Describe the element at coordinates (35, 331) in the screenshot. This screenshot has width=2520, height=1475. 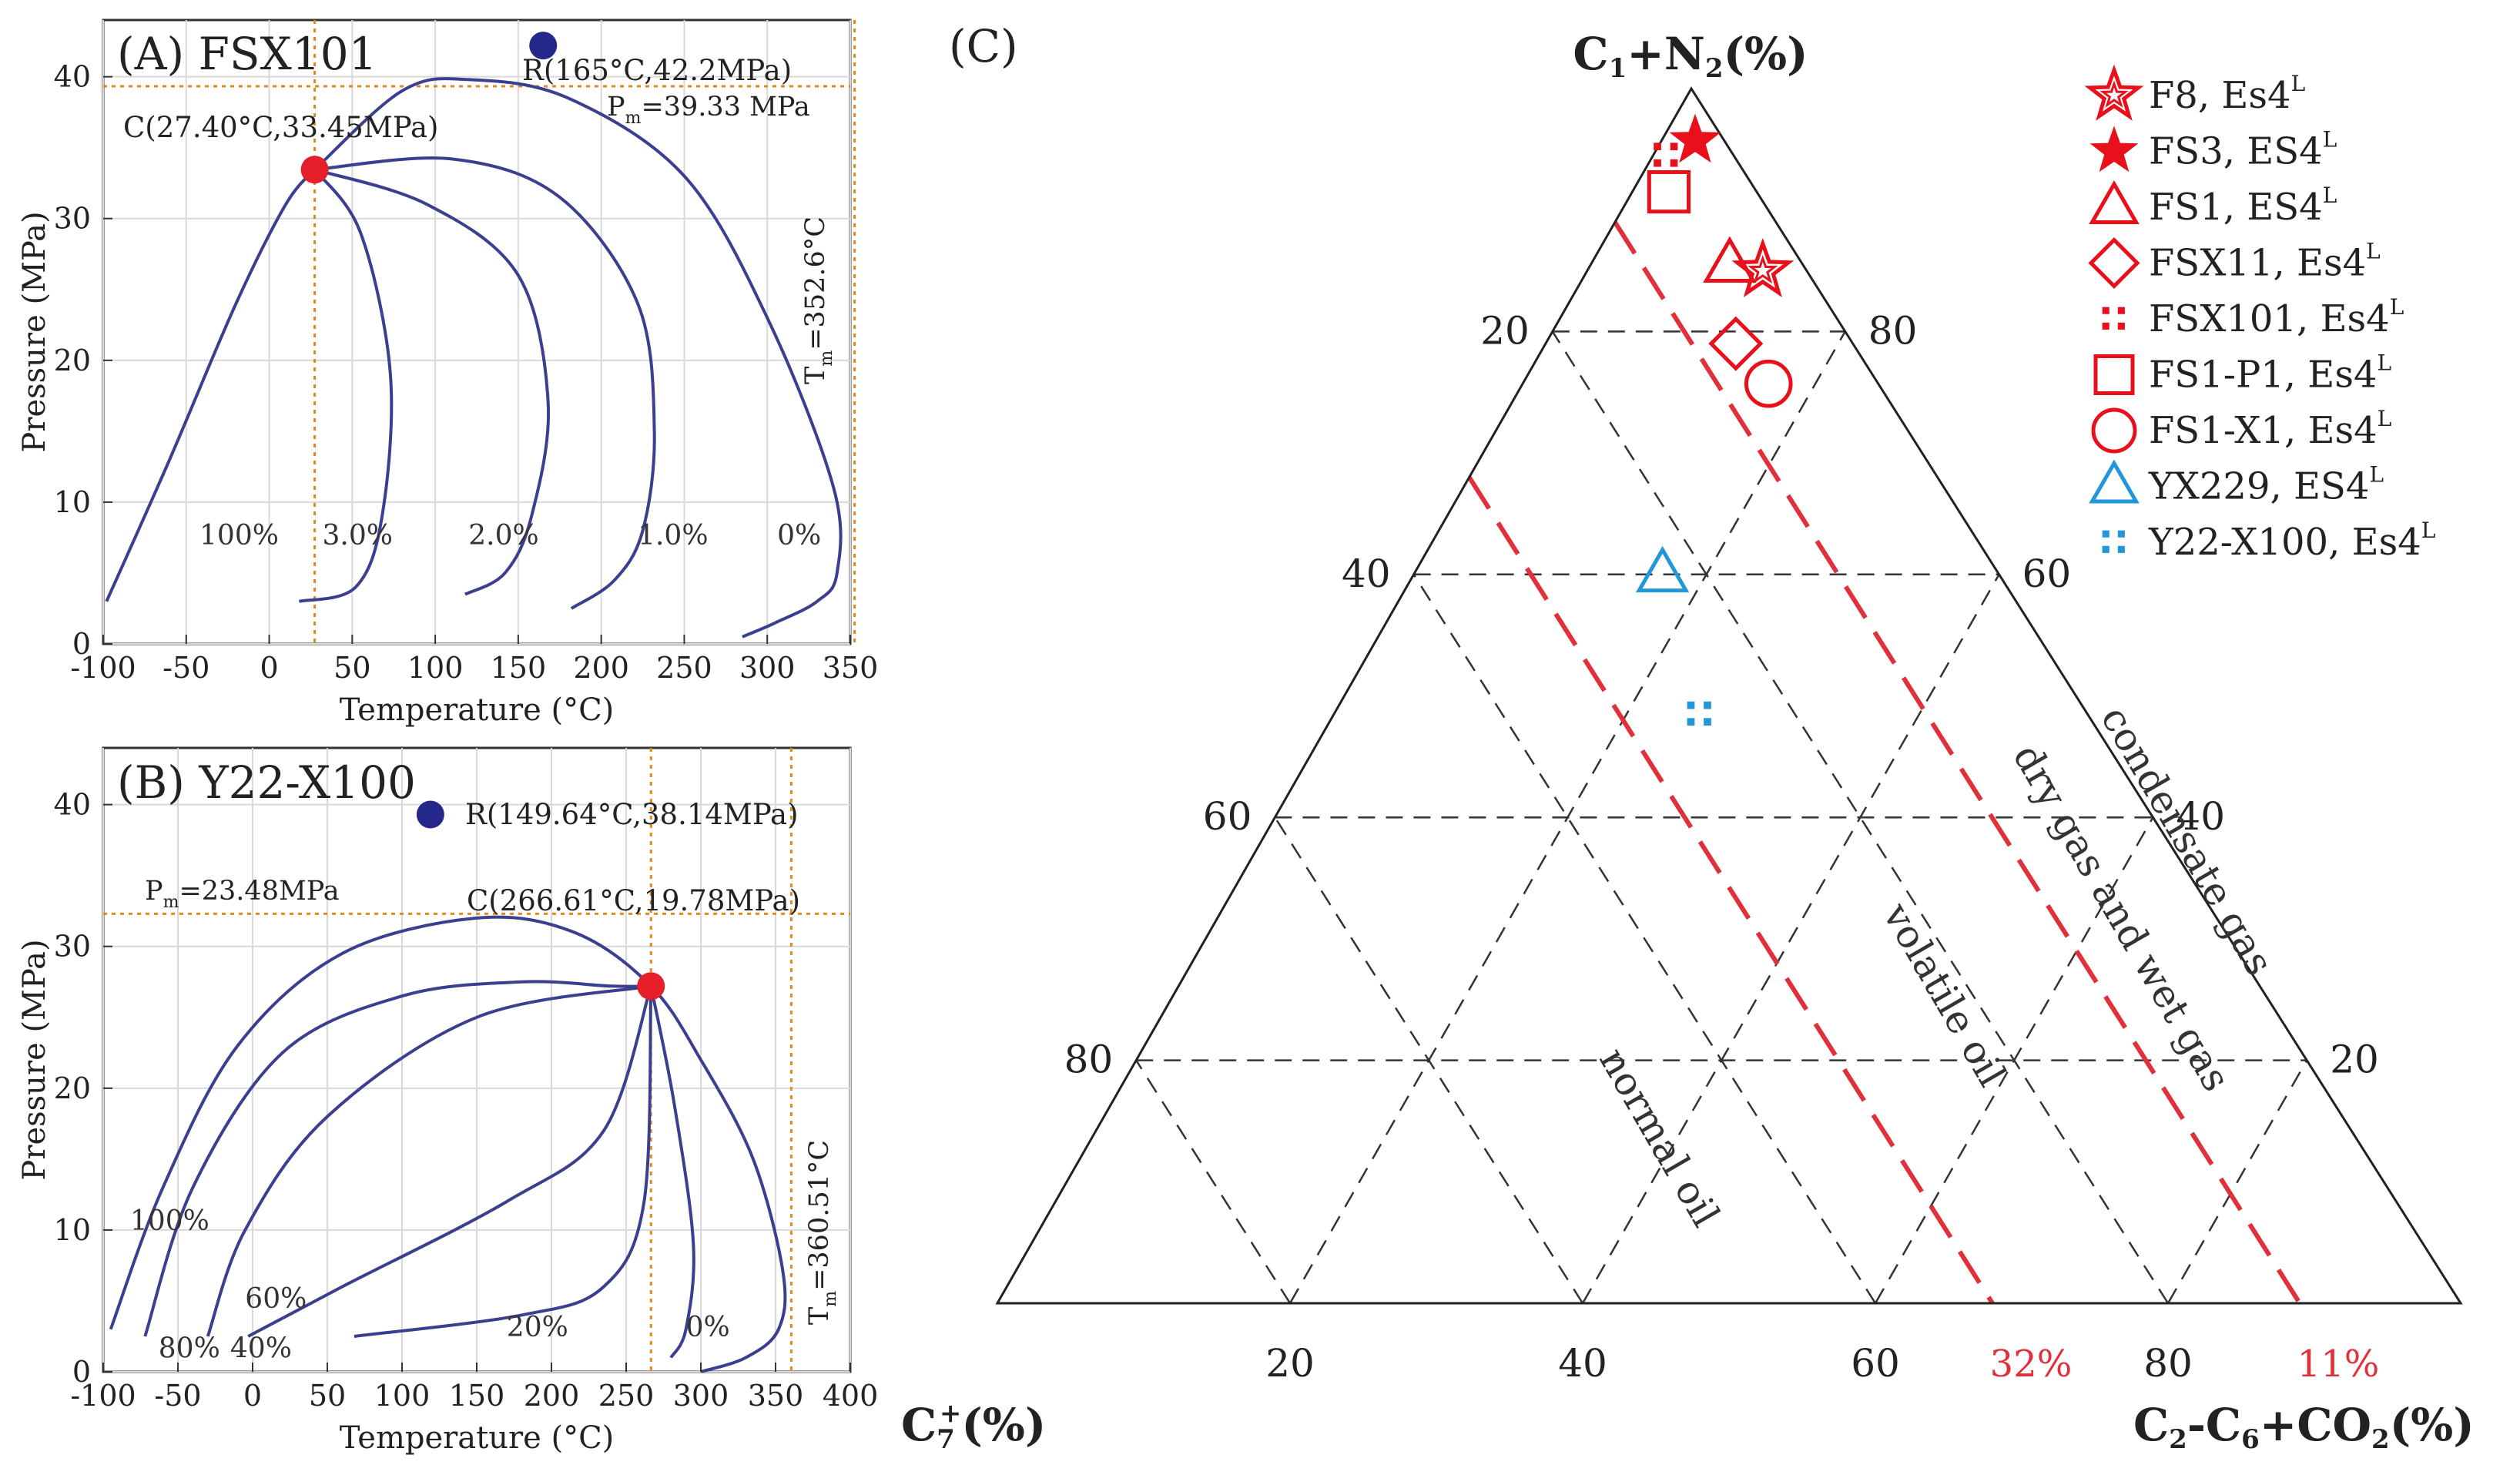
I see `panel-a-ylabel: Pressure (MPa)` at that location.